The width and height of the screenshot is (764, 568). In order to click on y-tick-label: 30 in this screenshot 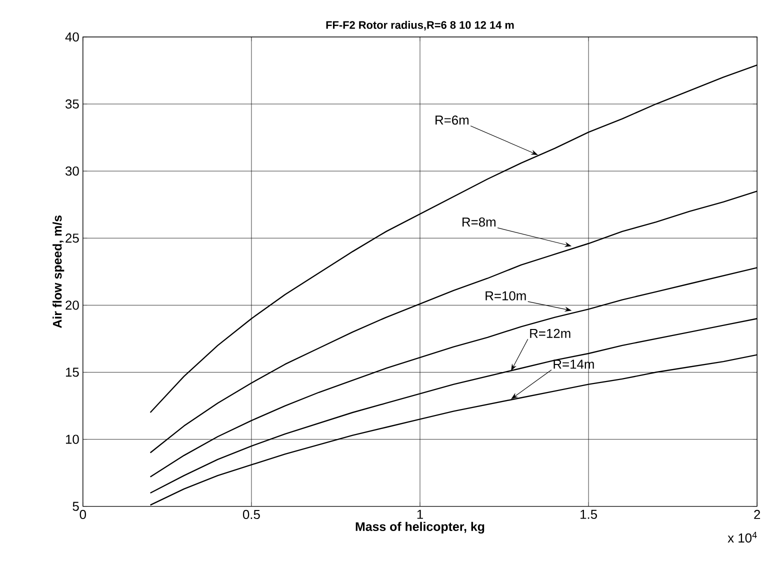, I will do `click(72, 171)`.